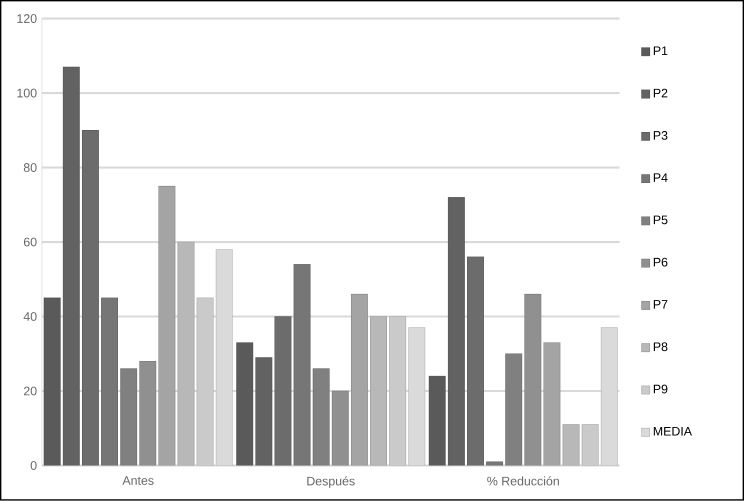  Describe the element at coordinates (523, 481) in the screenshot. I see `x-tick-label: % Reducción` at that location.